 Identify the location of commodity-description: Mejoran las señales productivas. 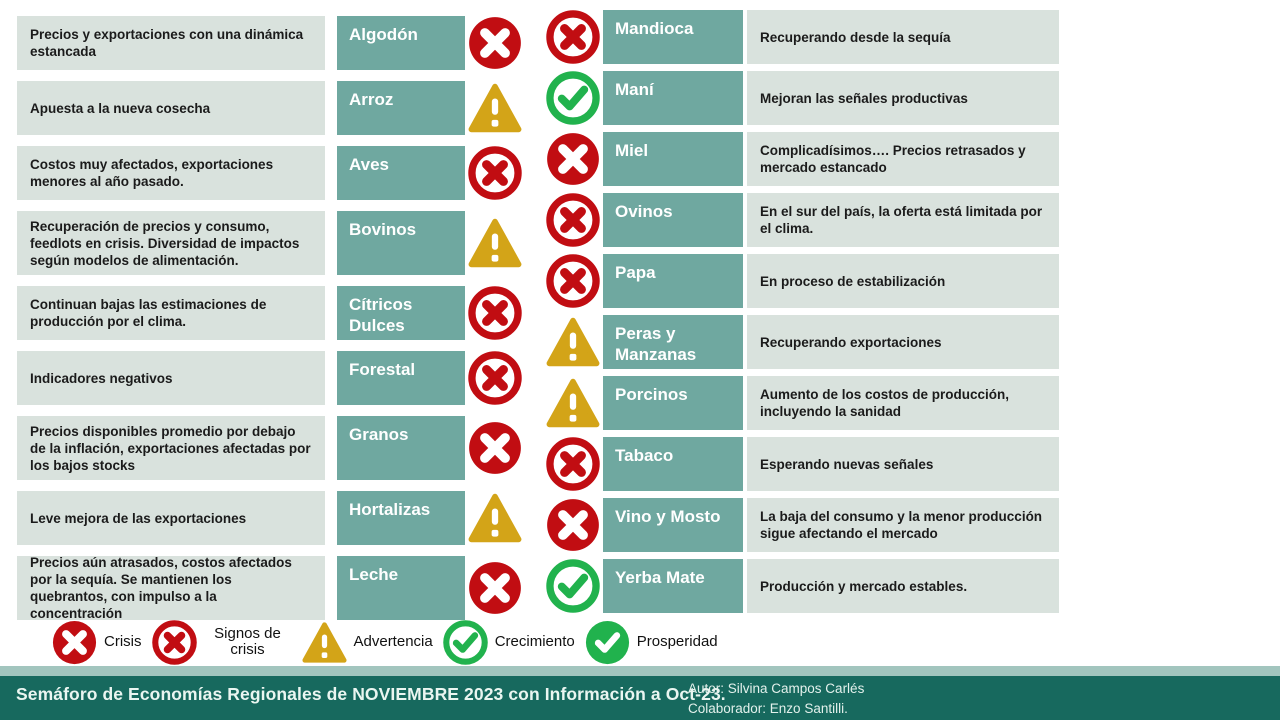
(903, 98).